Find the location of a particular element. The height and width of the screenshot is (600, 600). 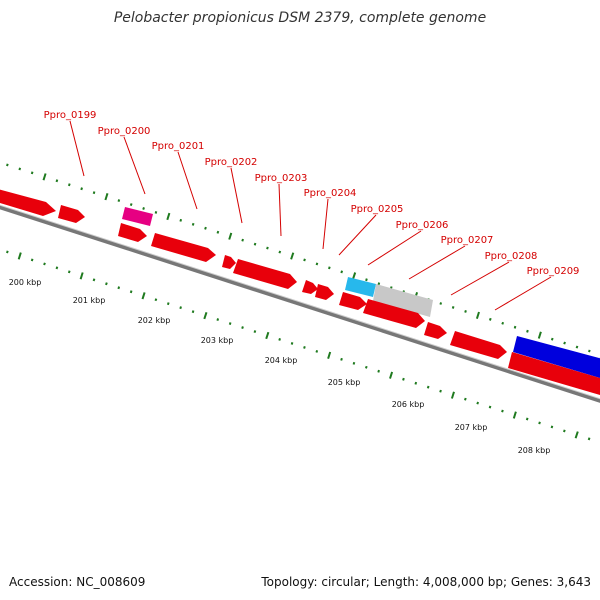

gene-label: Ppro_0203 is located at coordinates (281, 178).